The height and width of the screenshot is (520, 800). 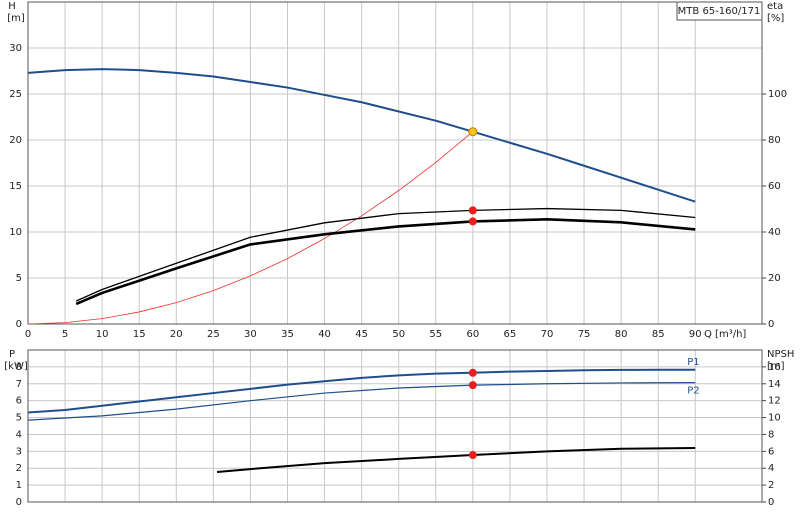 What do you see at coordinates (693, 362) in the screenshot?
I see `curve-label: P1` at bounding box center [693, 362].